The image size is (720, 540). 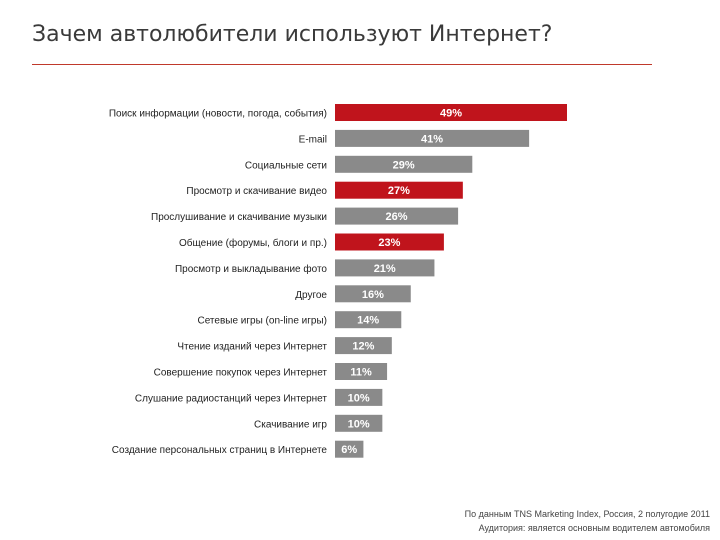 I want to click on value-label-7: 16%, so click(x=373, y=295).